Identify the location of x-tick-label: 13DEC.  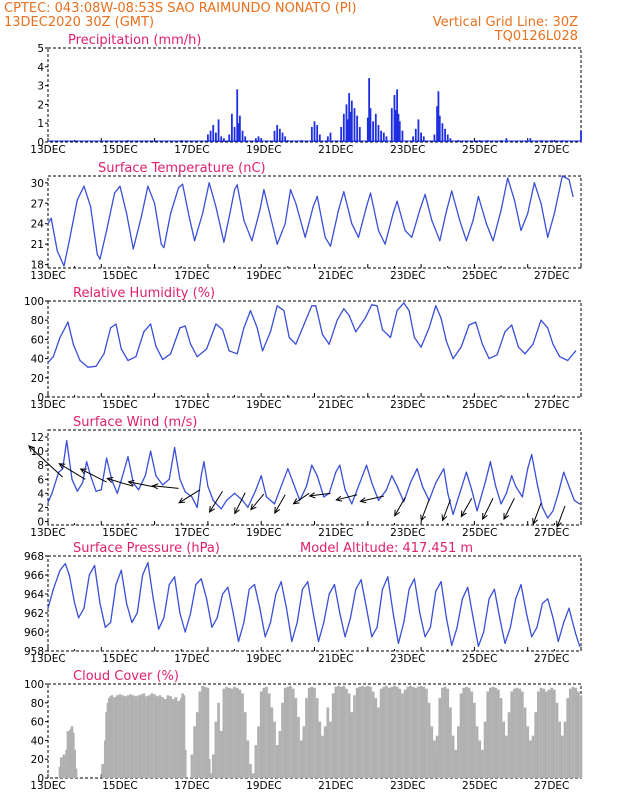
(47, 405).